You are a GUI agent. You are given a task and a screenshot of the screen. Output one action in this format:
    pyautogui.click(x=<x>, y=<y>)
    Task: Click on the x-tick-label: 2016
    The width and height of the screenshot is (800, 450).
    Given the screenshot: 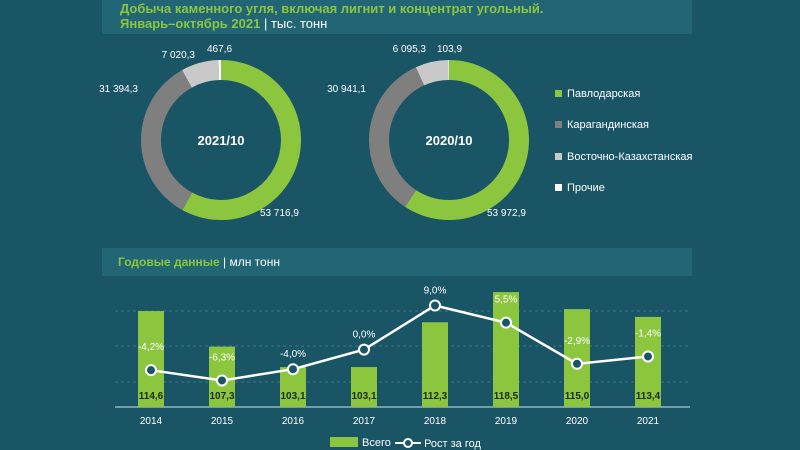 What is the action you would take?
    pyautogui.click(x=293, y=421)
    